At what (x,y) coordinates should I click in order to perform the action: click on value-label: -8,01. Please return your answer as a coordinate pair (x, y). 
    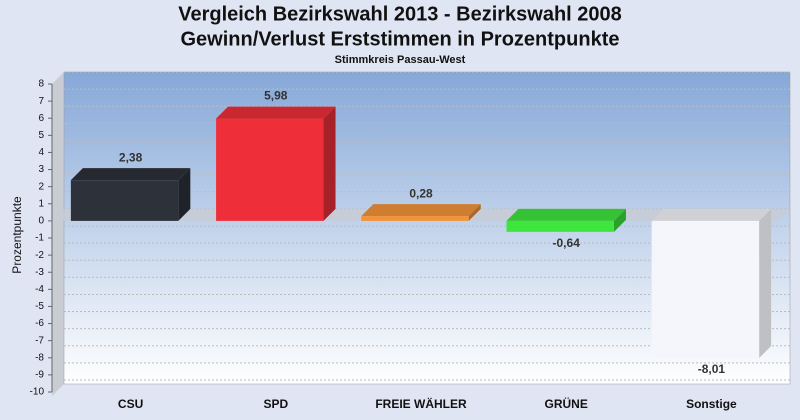
    Looking at the image, I should click on (712, 369).